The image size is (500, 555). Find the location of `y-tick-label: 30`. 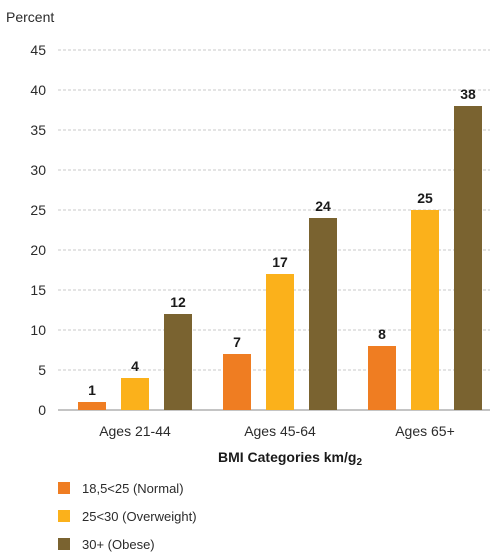

y-tick-label: 30 is located at coordinates (38, 170).